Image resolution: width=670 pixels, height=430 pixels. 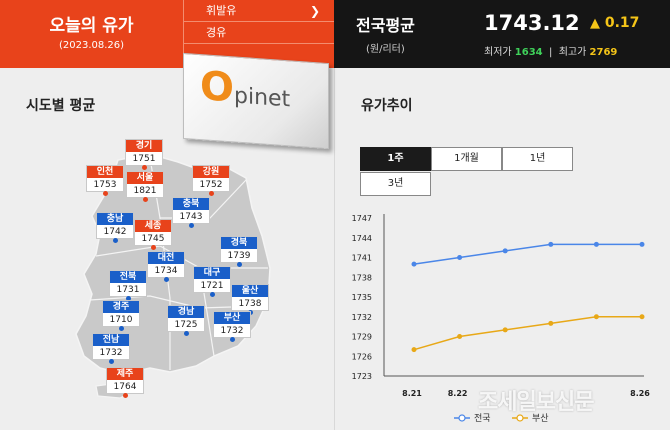 I want to click on region-name: 울산, so click(x=250, y=291).